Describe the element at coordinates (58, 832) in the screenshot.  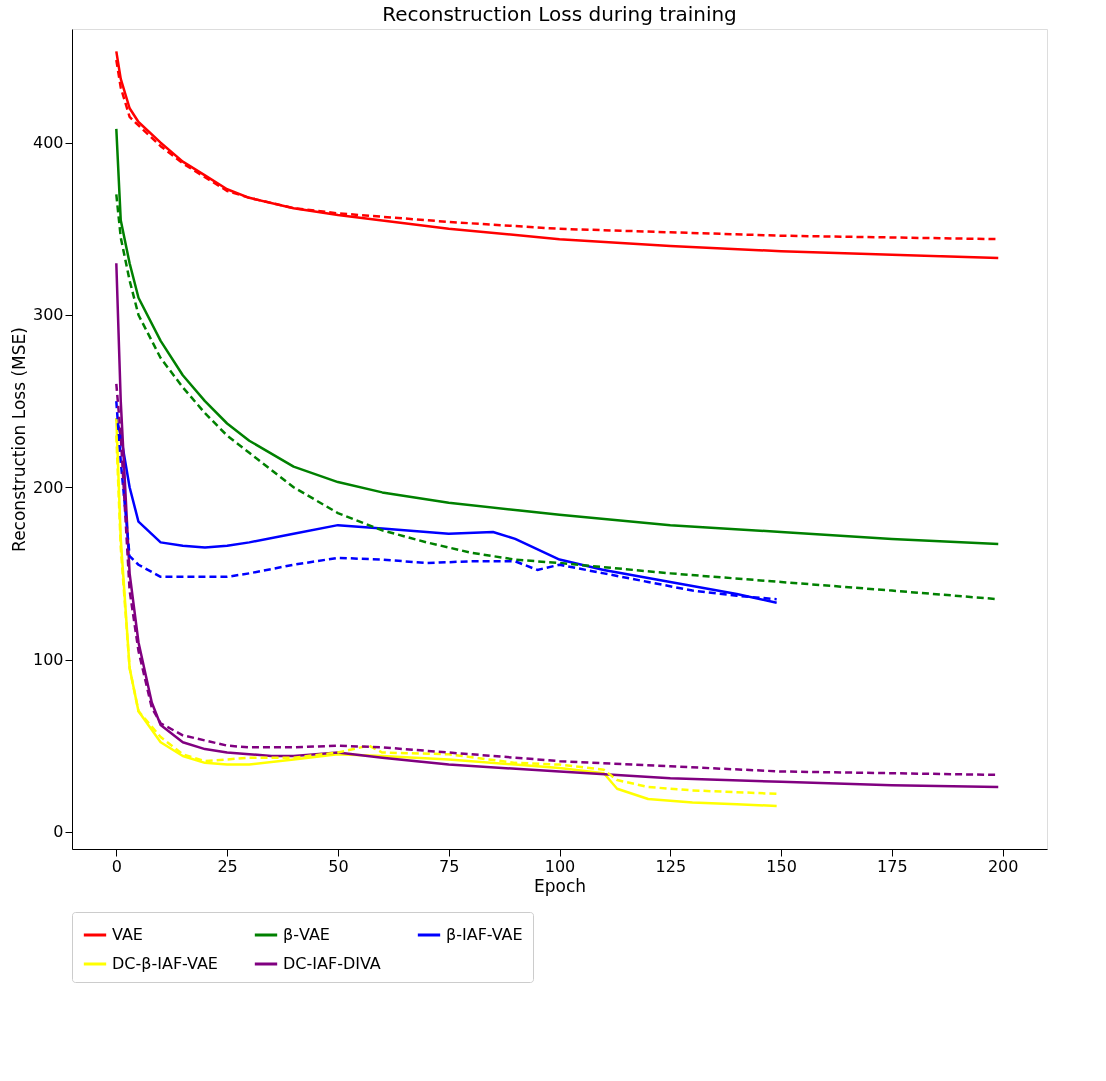
I see `y-tick-label: 0` at that location.